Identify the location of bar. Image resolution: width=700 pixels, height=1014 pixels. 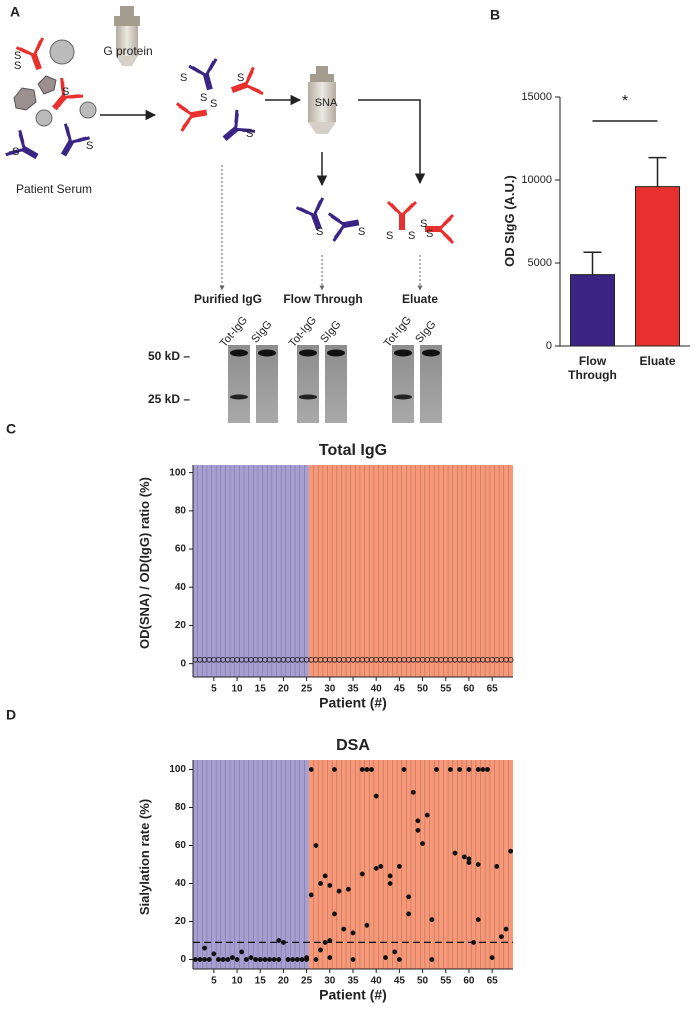
(657, 266).